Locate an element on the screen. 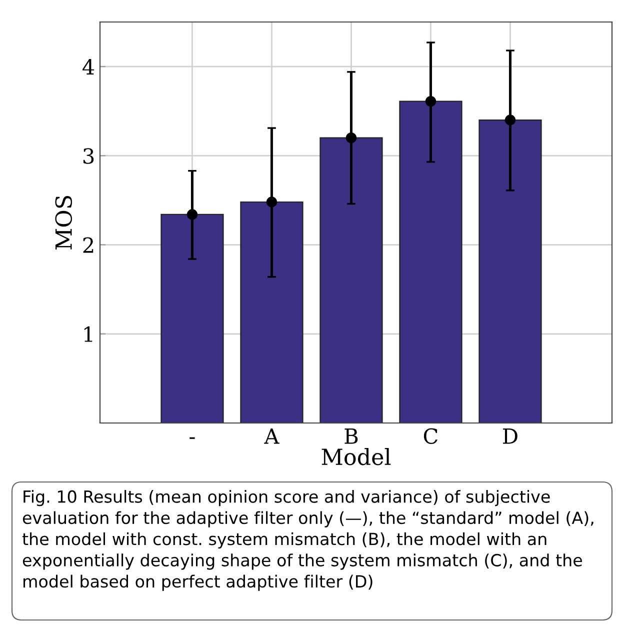 The height and width of the screenshot is (632, 625). x-tick-label: - is located at coordinates (192, 438).